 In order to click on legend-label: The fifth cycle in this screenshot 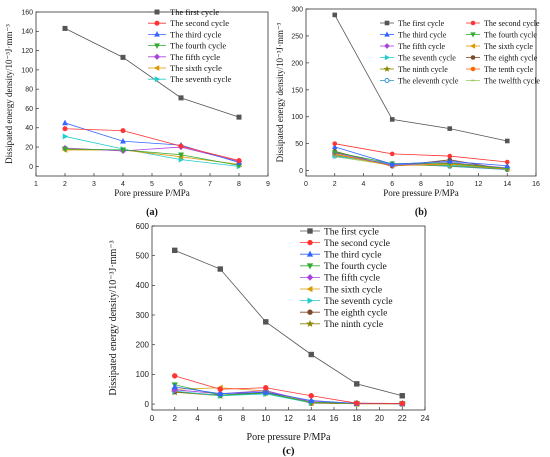, I will do `click(422, 46)`.